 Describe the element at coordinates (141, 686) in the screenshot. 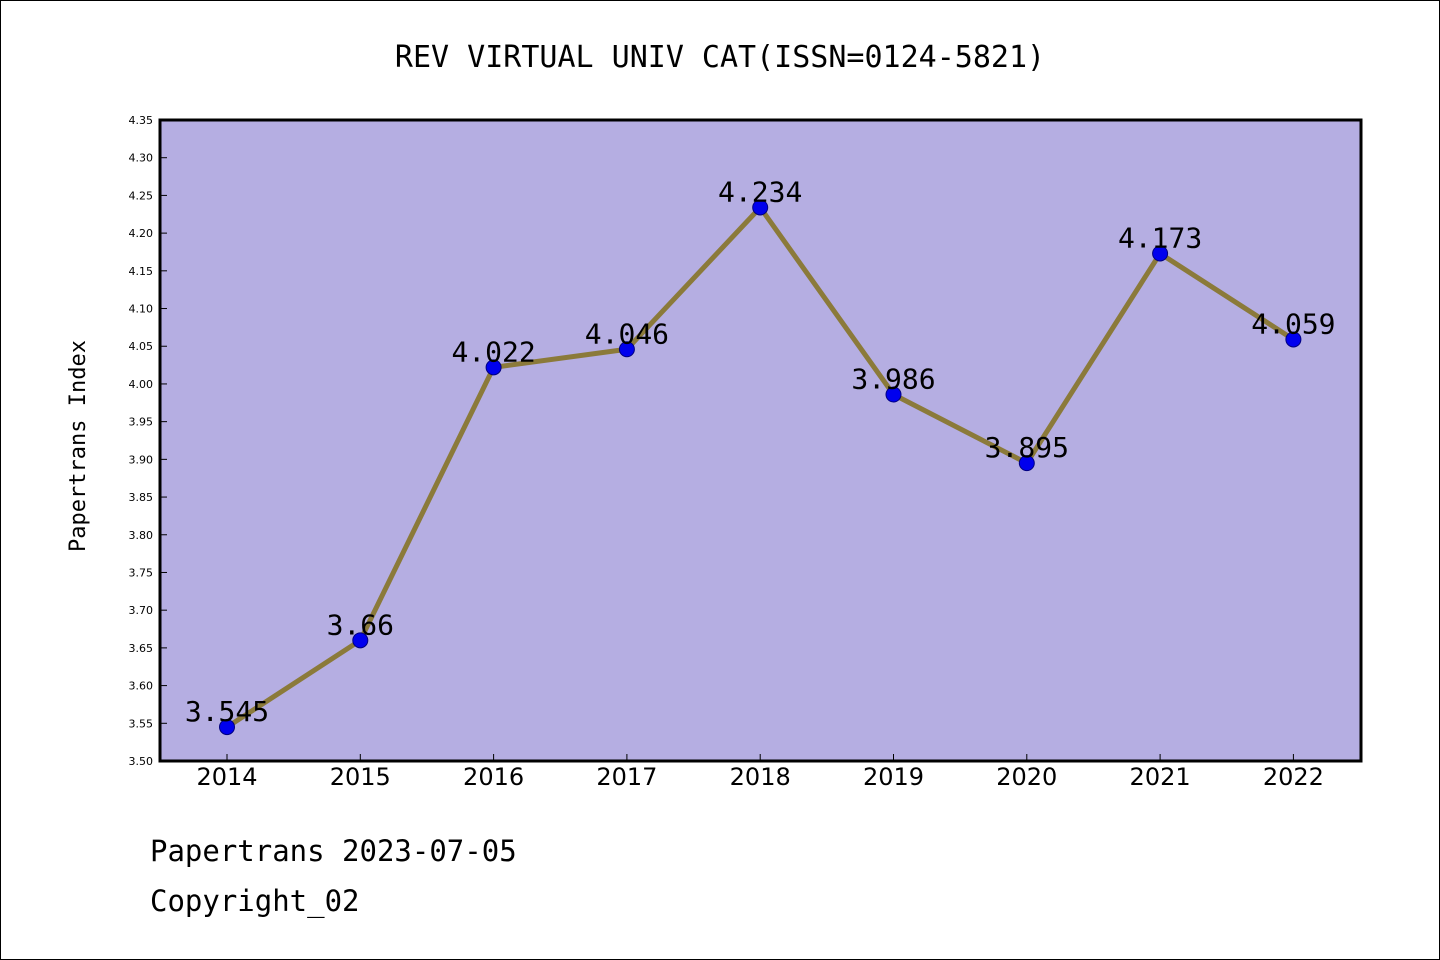

I see `y-tick-label: 3.60` at that location.